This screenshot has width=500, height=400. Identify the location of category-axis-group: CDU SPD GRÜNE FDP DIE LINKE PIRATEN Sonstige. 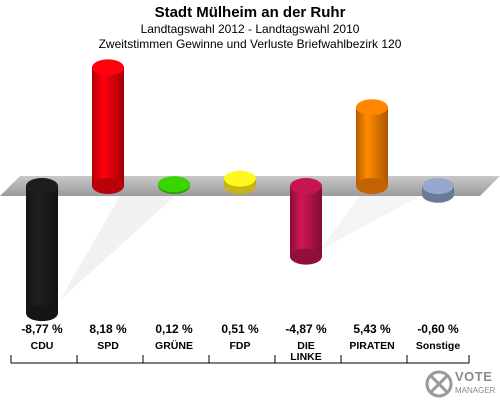
(240, 351).